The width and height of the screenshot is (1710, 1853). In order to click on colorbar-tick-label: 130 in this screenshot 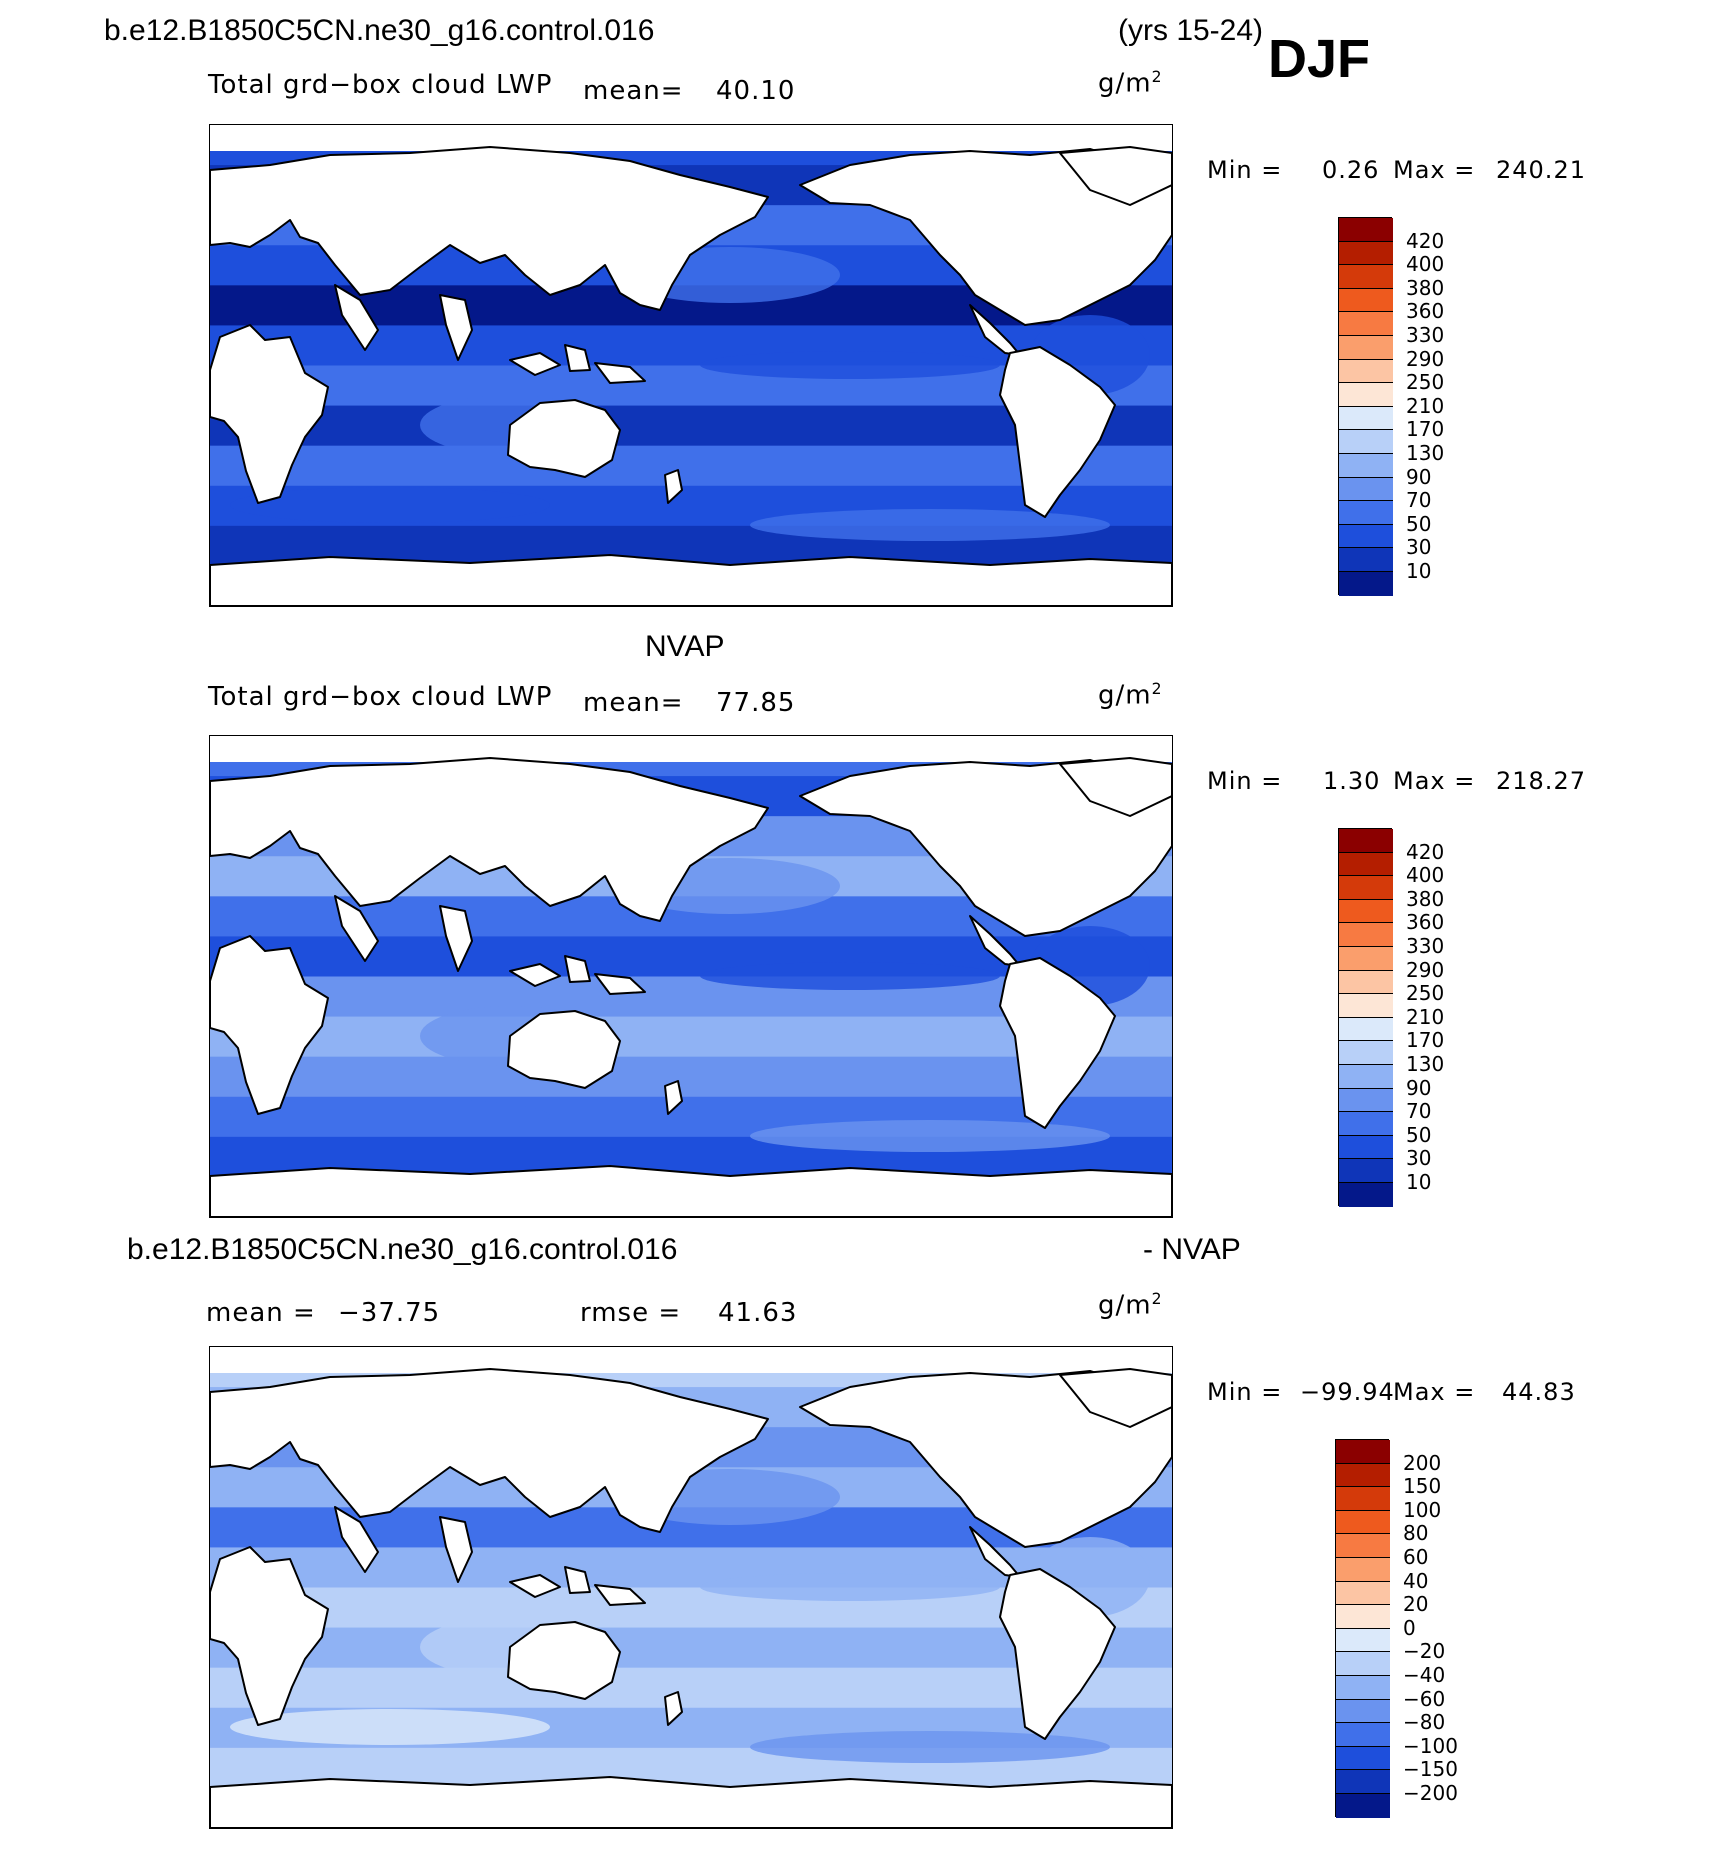, I will do `click(1425, 1064)`.